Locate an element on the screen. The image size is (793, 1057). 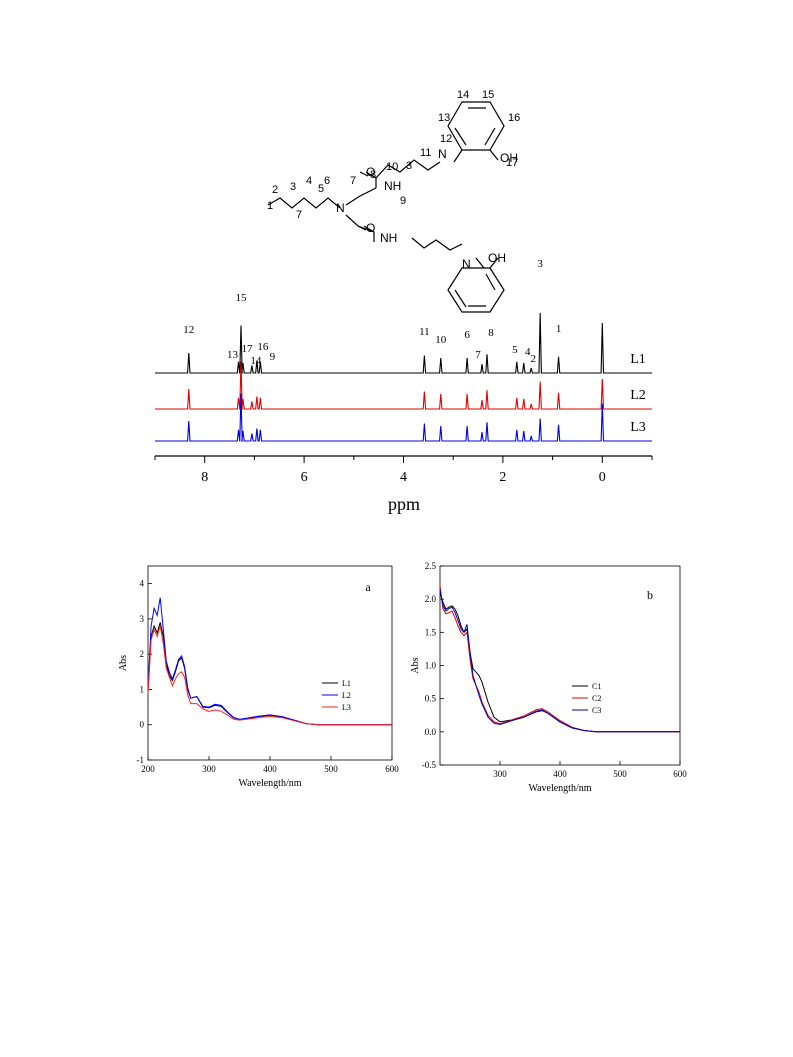
uv-b-legend-label-c2: C2 is located at coordinates (596, 698).